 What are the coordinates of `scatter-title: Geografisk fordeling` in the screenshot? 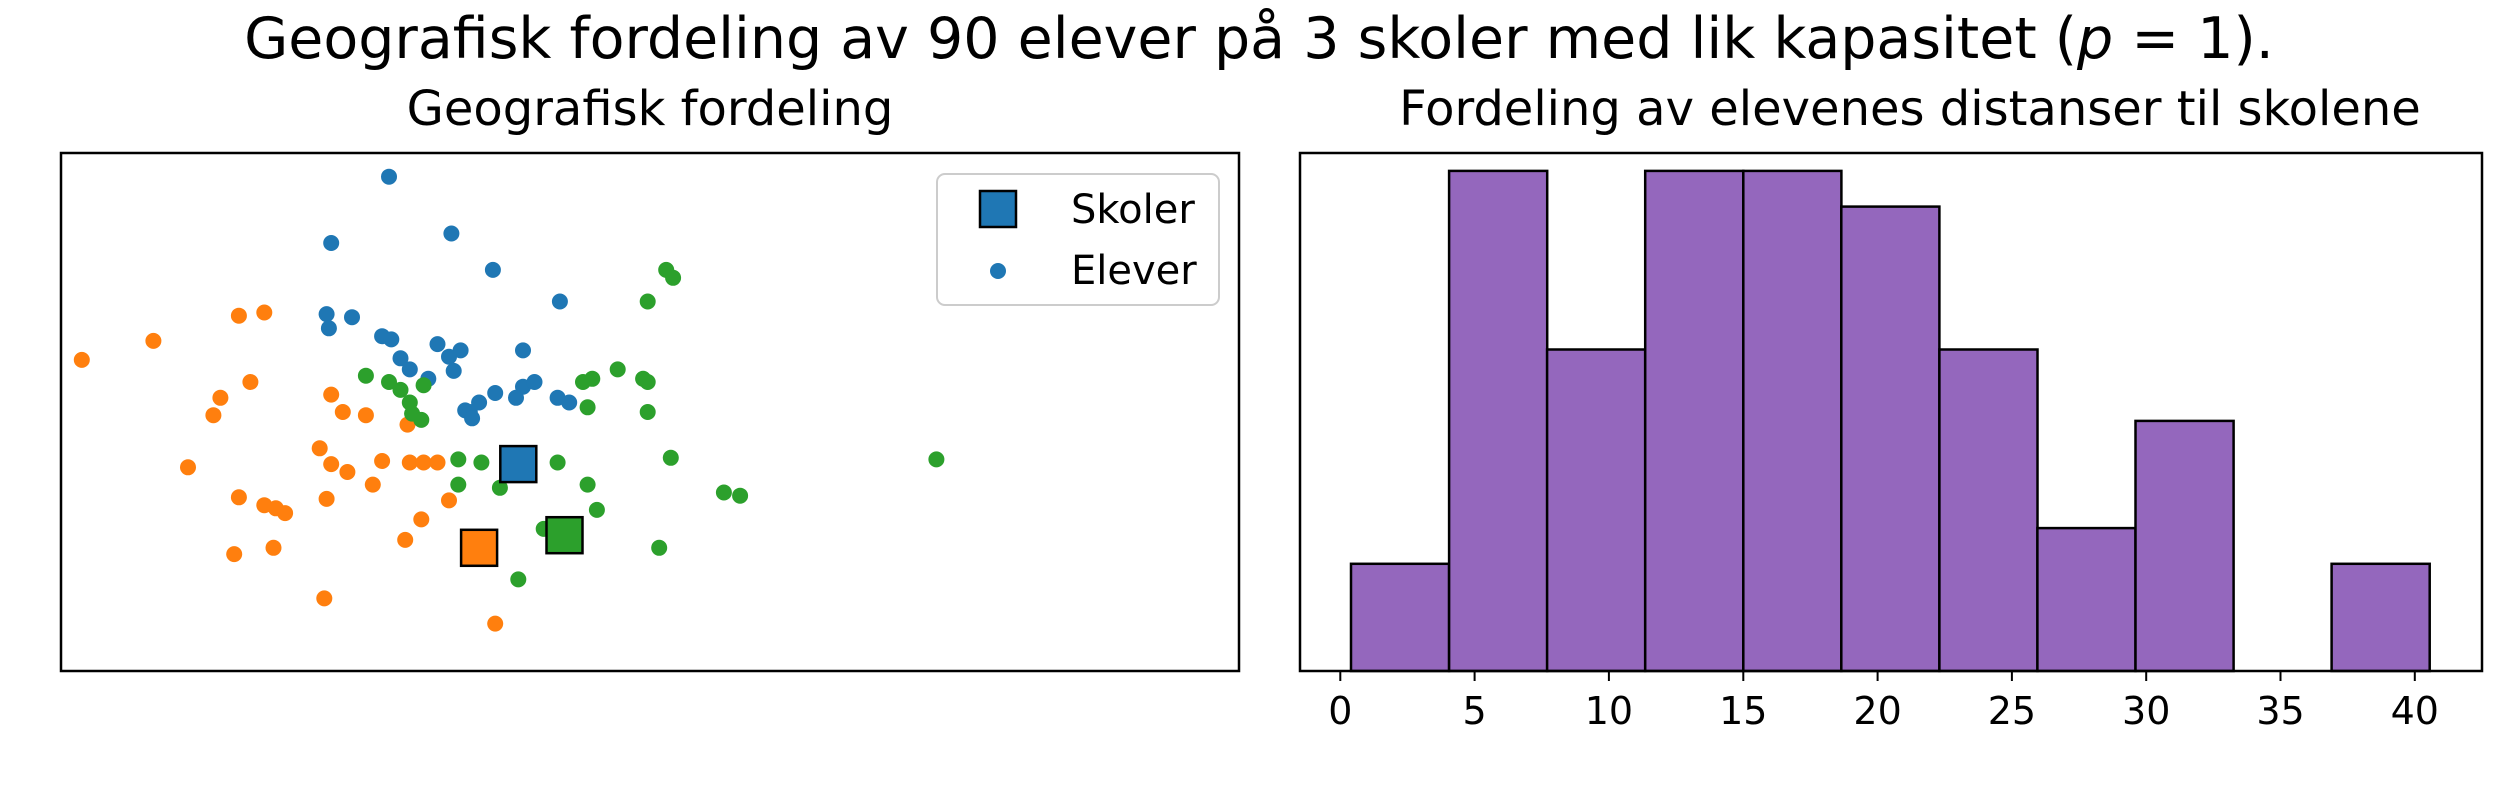 It's located at (650, 109).